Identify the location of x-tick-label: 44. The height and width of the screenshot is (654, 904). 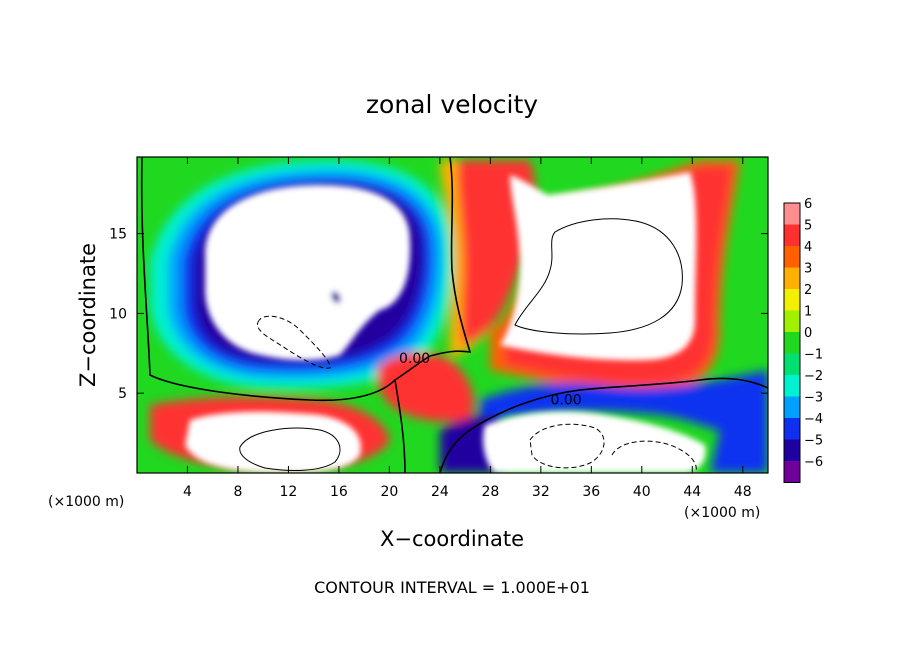
(692, 492).